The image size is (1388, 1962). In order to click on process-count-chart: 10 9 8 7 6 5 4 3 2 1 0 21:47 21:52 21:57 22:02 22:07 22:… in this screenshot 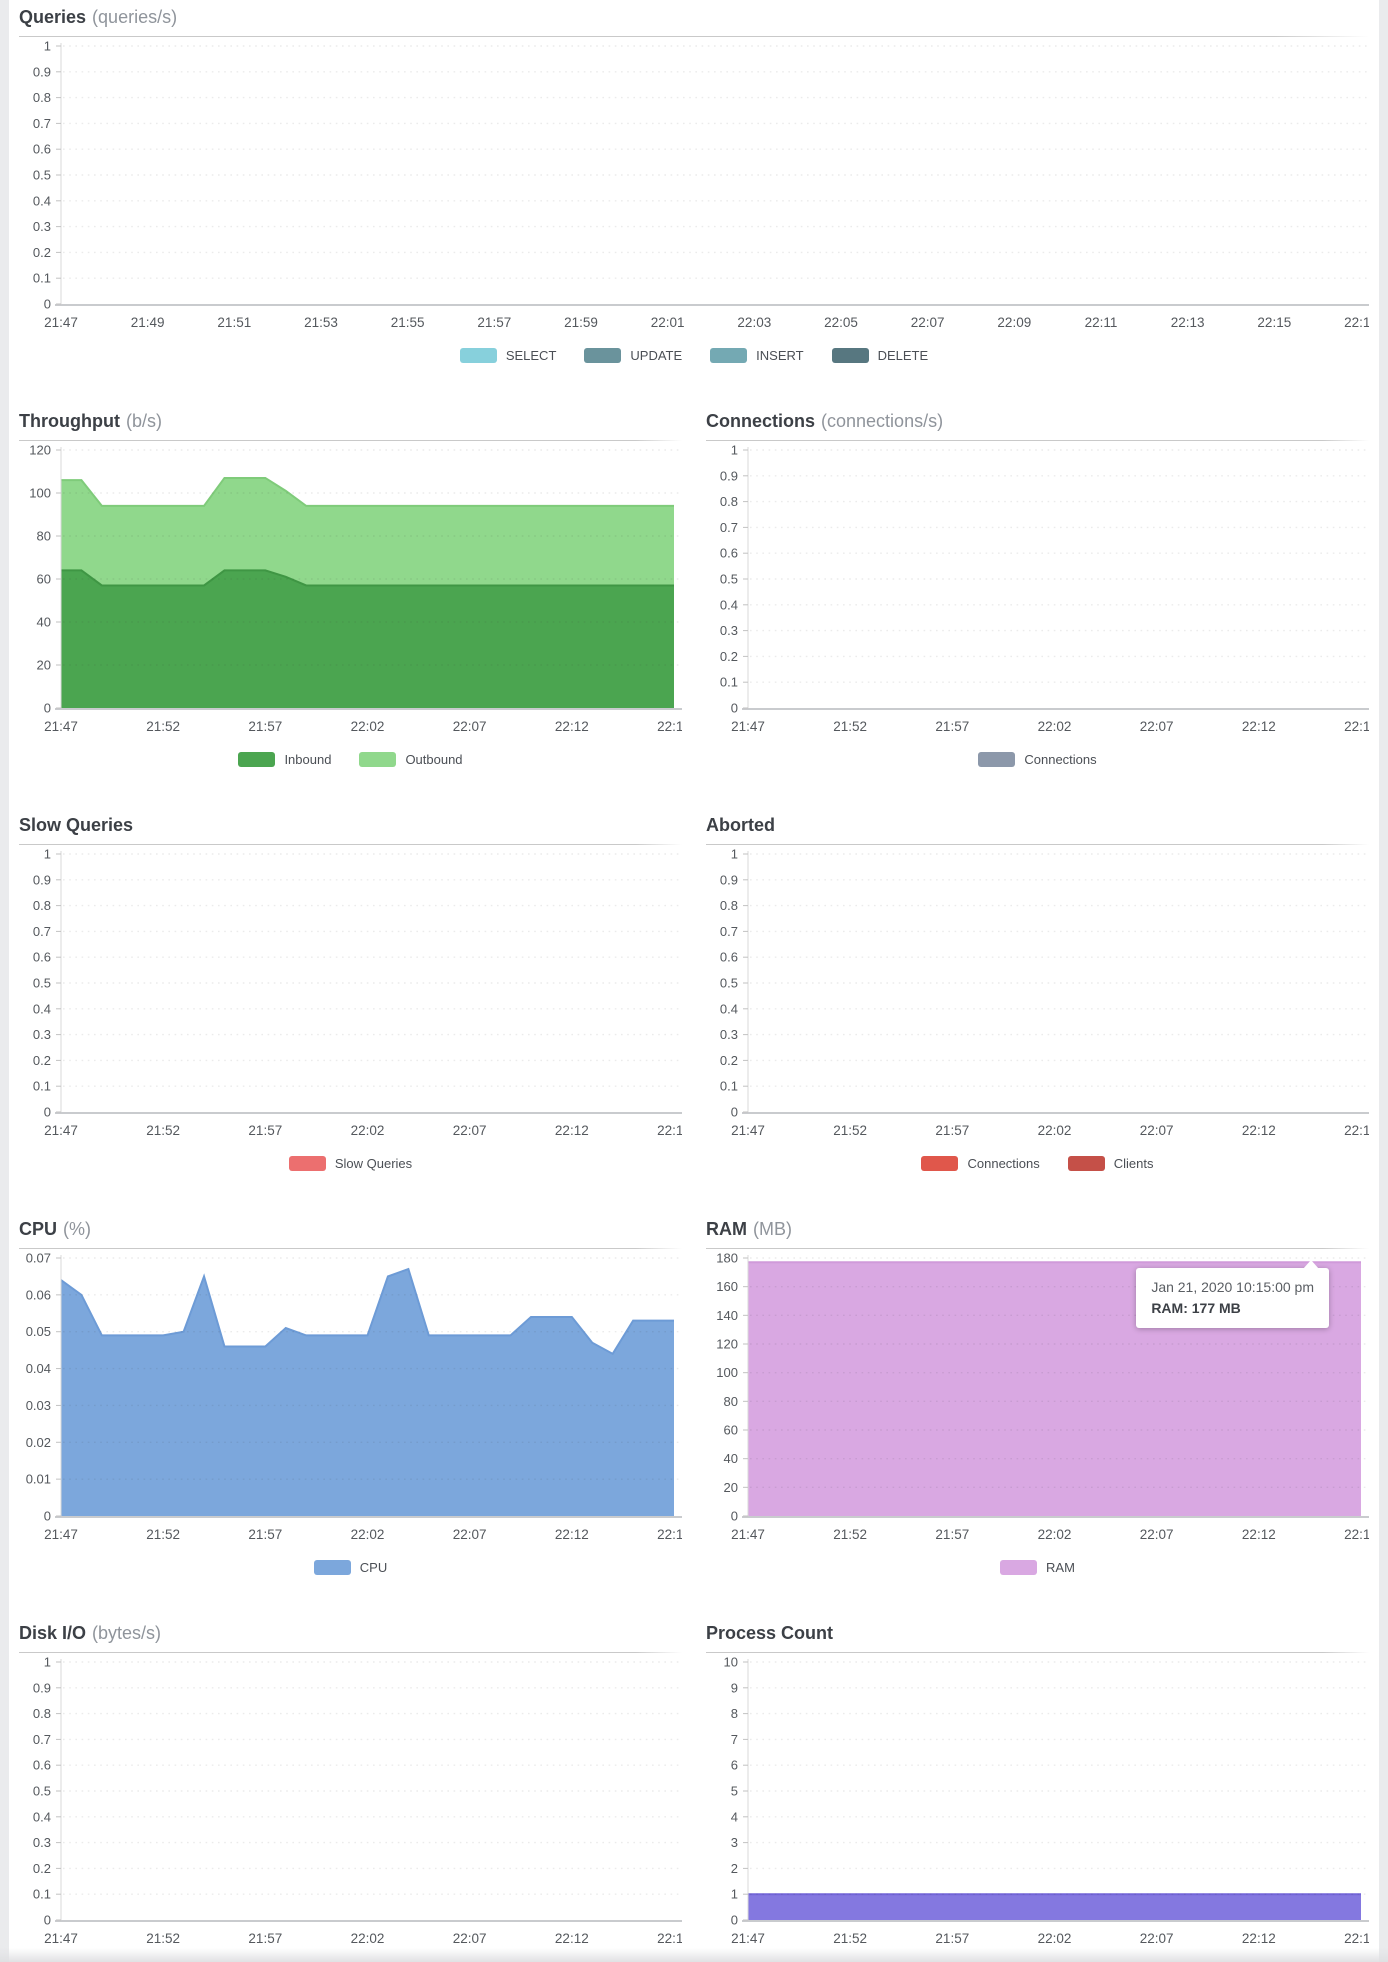, I will do `click(1042, 1805)`.